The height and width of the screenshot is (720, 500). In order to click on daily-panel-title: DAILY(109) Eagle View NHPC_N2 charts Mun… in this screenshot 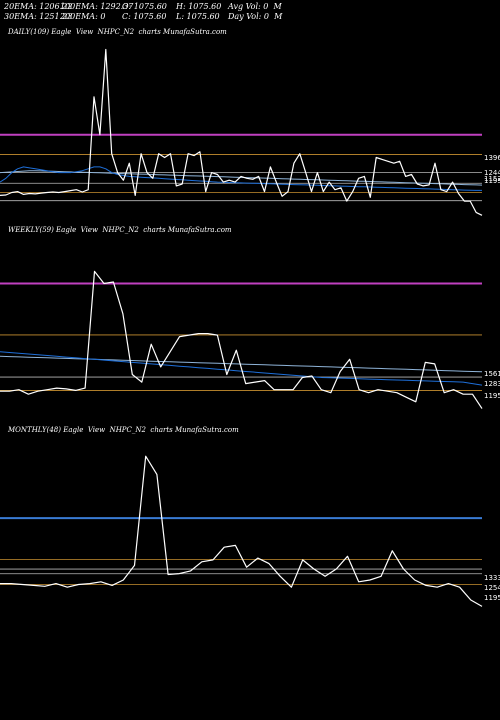, I will do `click(117, 32)`.